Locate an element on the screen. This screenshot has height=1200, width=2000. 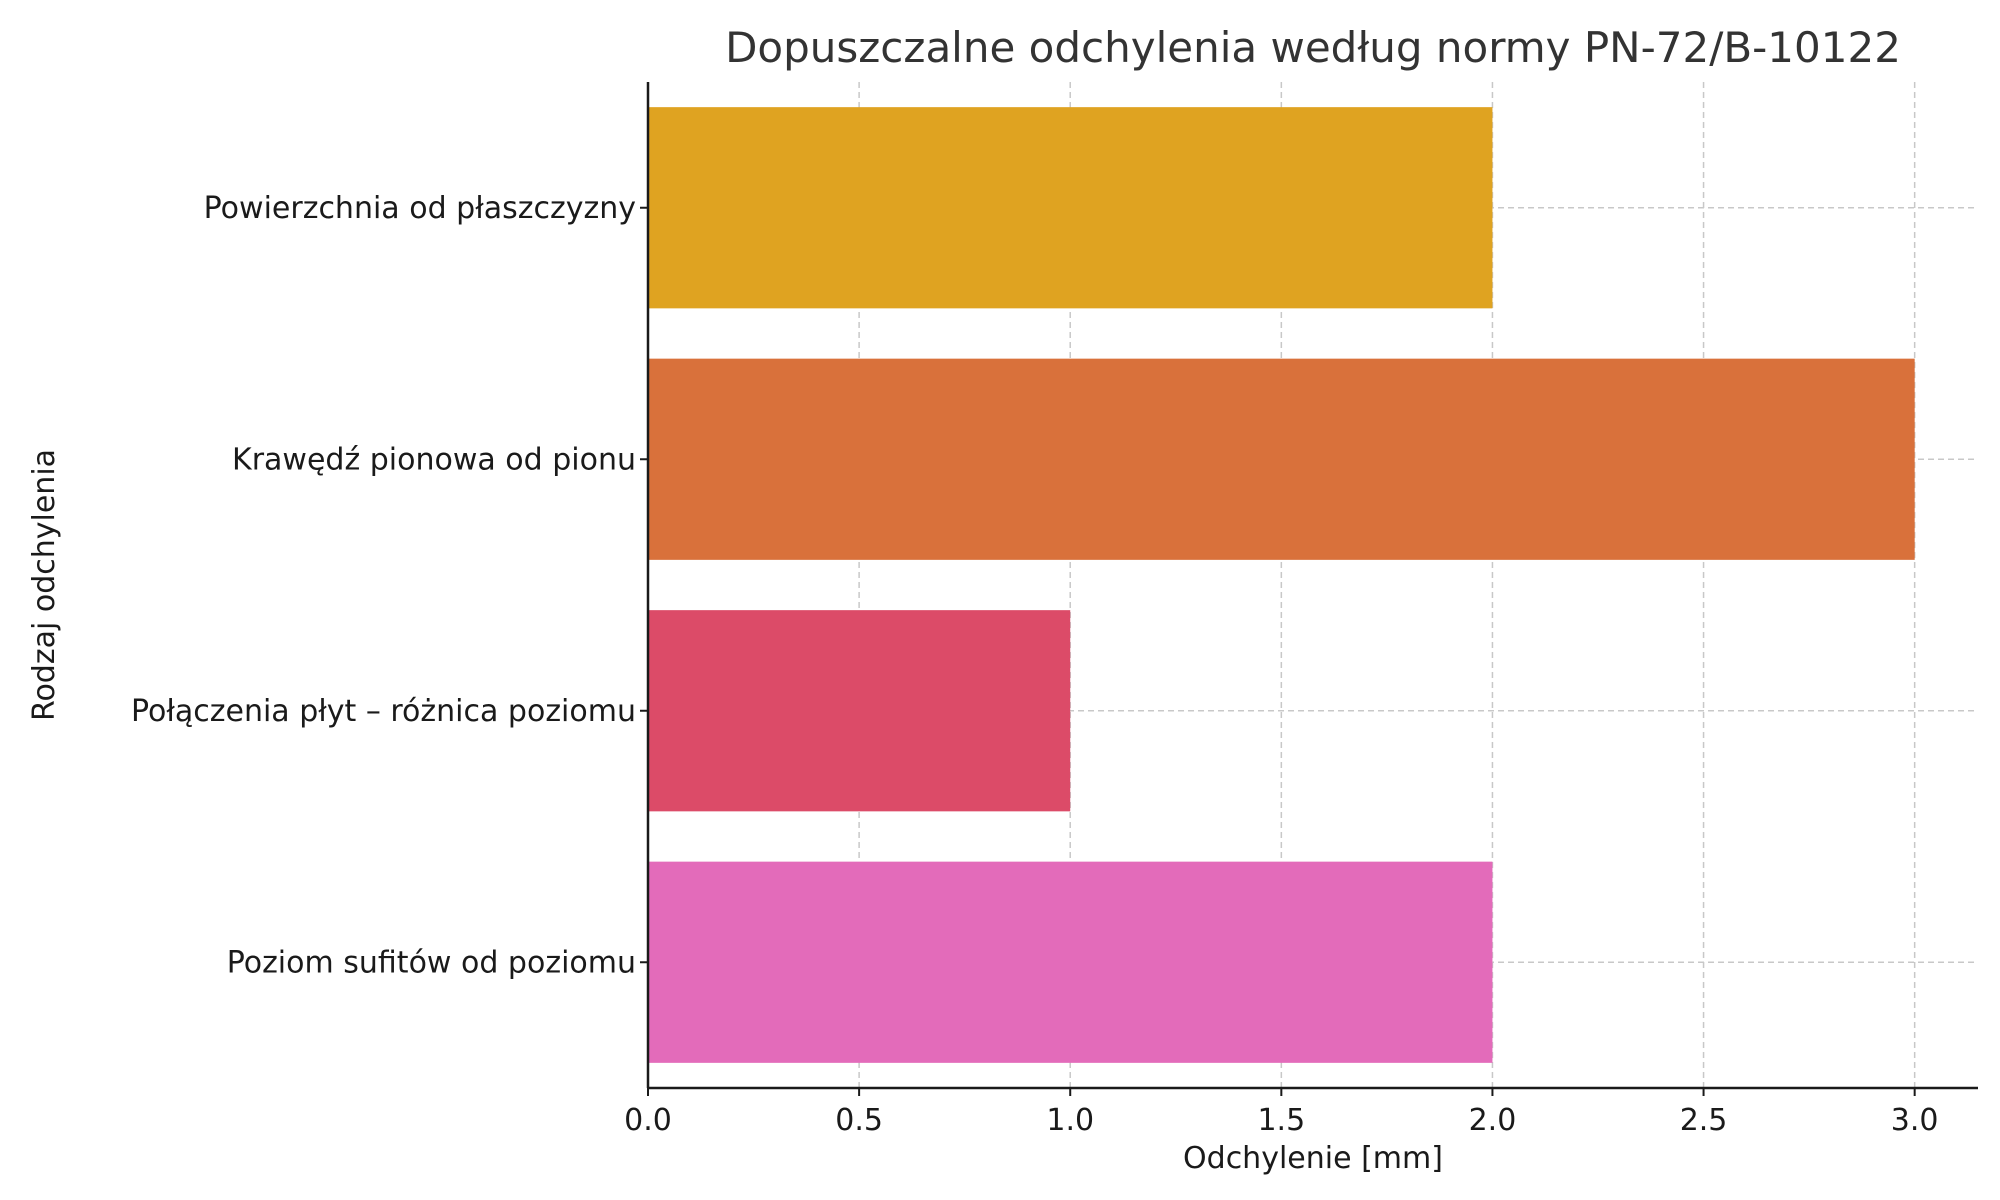
x-axis-label: Odchylenie [mm] is located at coordinates (1313, 1158).